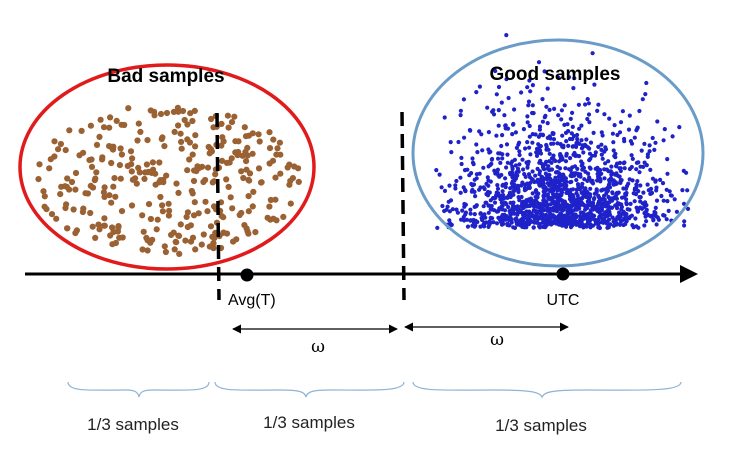  I want to click on good-samples-label: Good samples, so click(555, 74).